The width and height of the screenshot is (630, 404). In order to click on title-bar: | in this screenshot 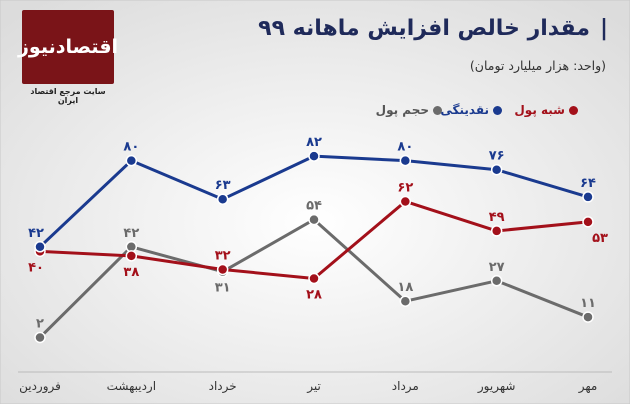, I will do `click(603, 28)`.